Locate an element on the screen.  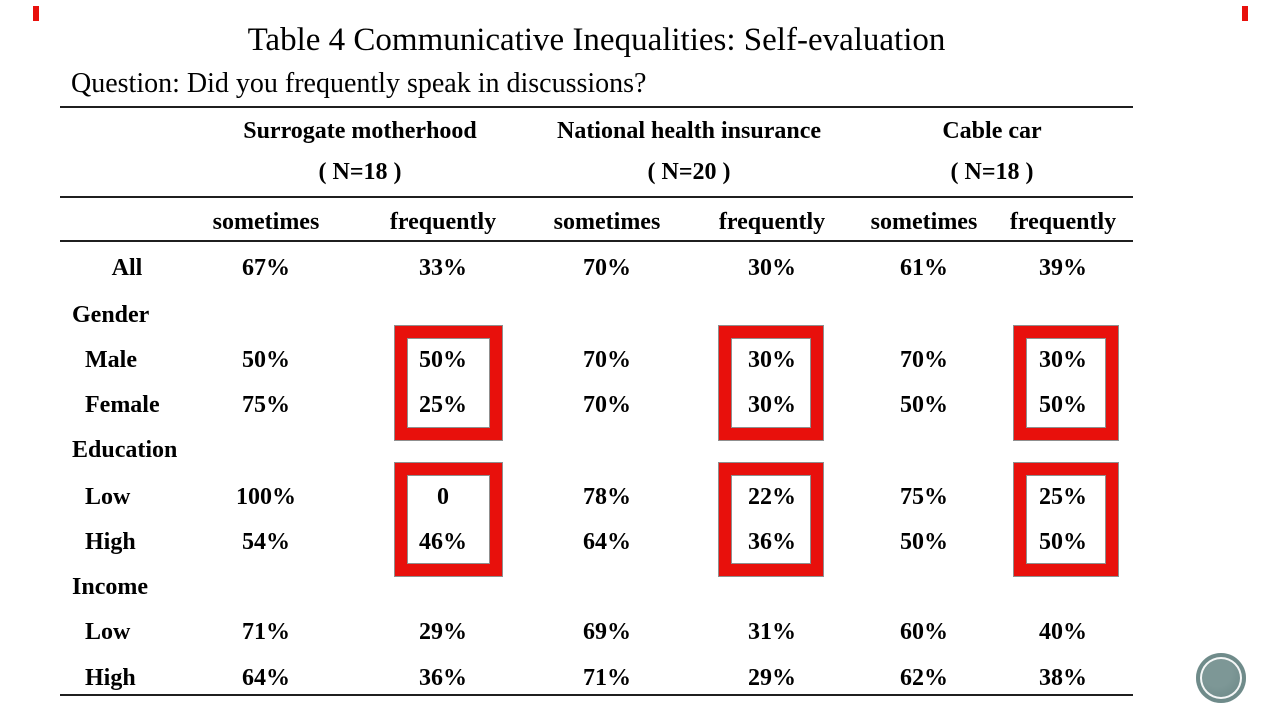
table-cell: 69% is located at coordinates (607, 632).